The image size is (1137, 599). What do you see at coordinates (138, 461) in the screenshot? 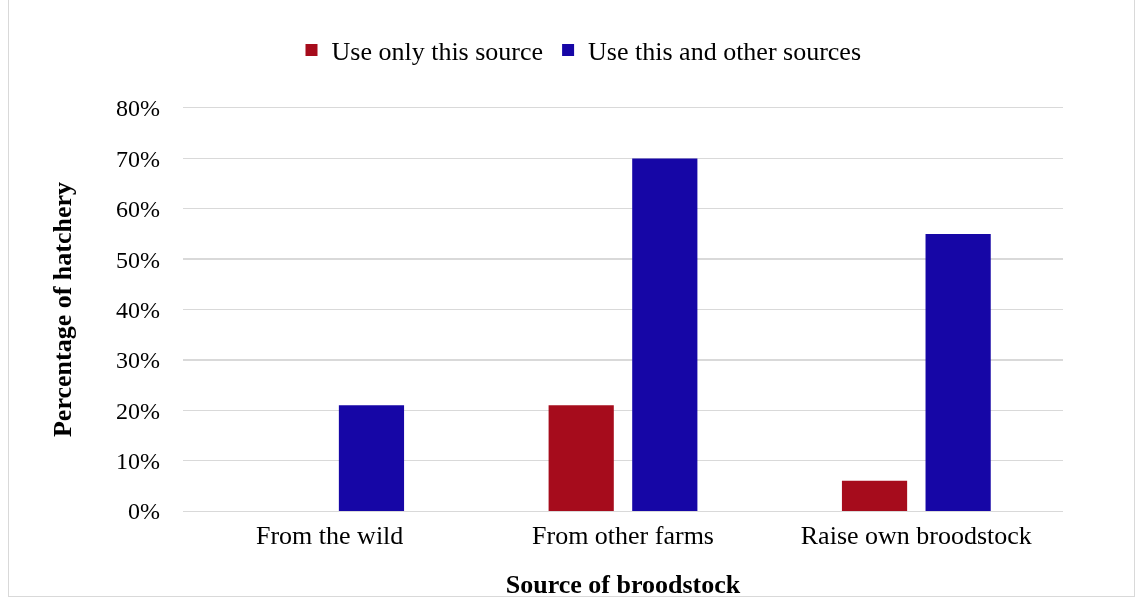
I see `y-tick-label: 10%` at bounding box center [138, 461].